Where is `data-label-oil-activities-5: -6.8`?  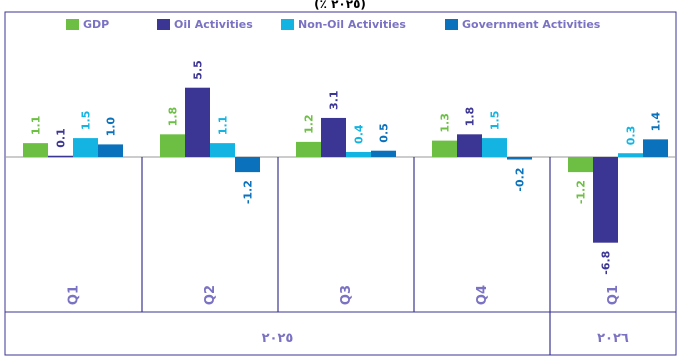
data-label-oil-activities-5: -6.8 is located at coordinates (606, 263).